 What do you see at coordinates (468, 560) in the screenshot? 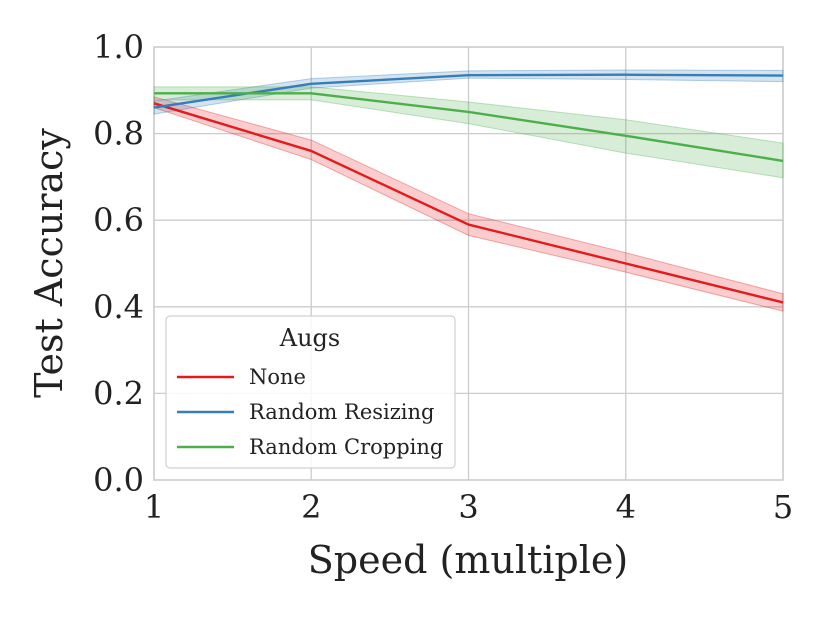
I see `x-axis-label: Speed (multiple)` at bounding box center [468, 560].